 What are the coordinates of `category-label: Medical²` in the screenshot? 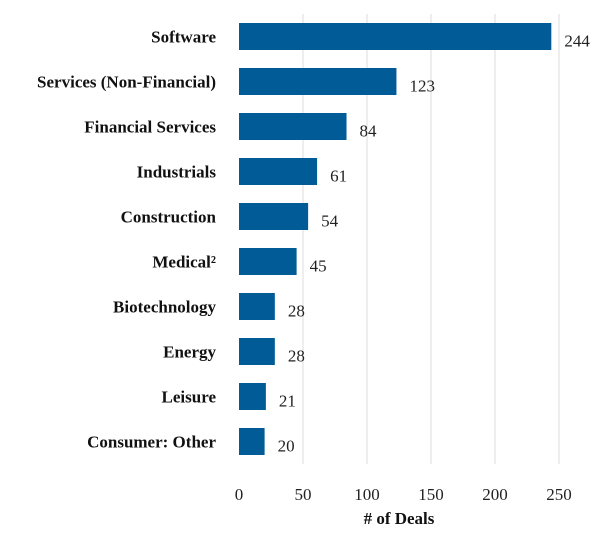 It's located at (184, 262).